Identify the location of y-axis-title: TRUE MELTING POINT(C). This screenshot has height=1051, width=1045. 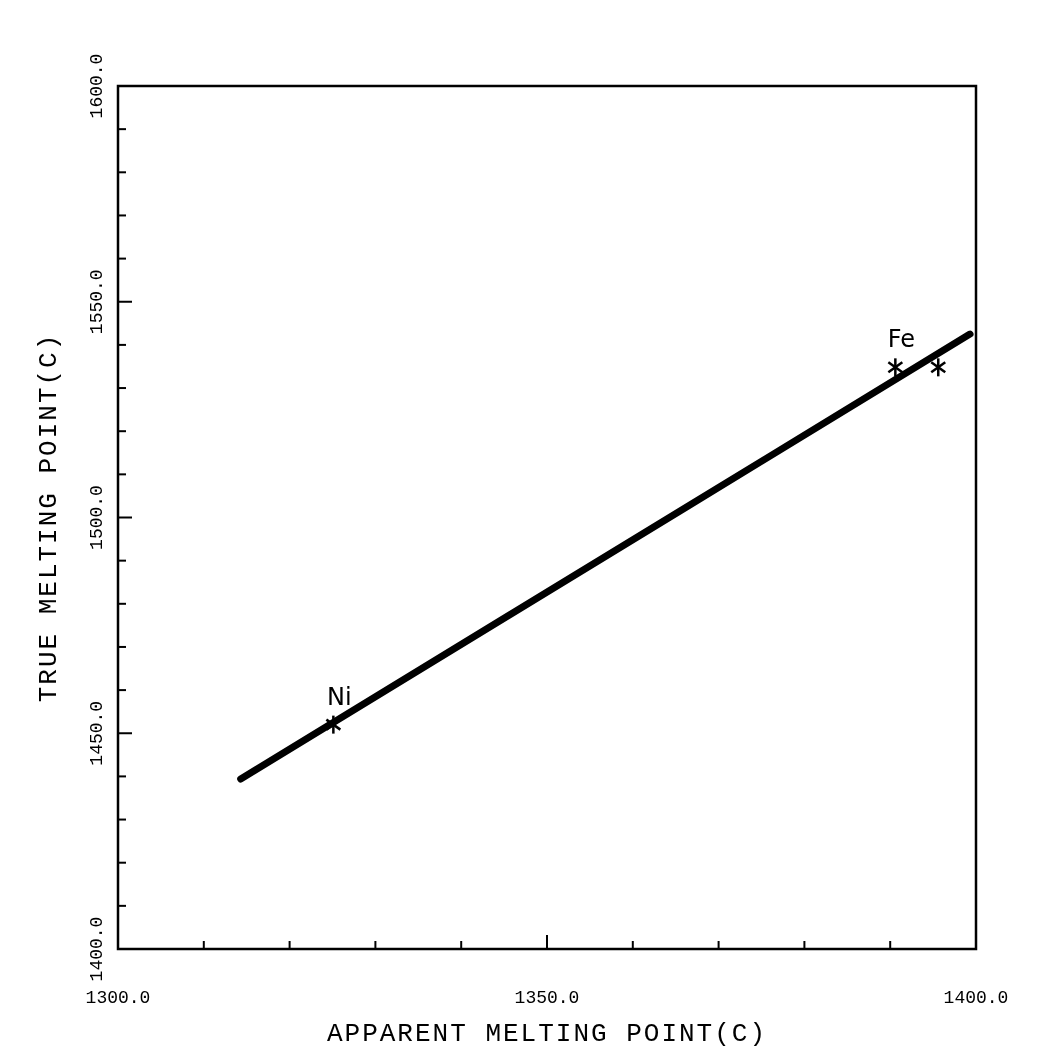
(49, 517).